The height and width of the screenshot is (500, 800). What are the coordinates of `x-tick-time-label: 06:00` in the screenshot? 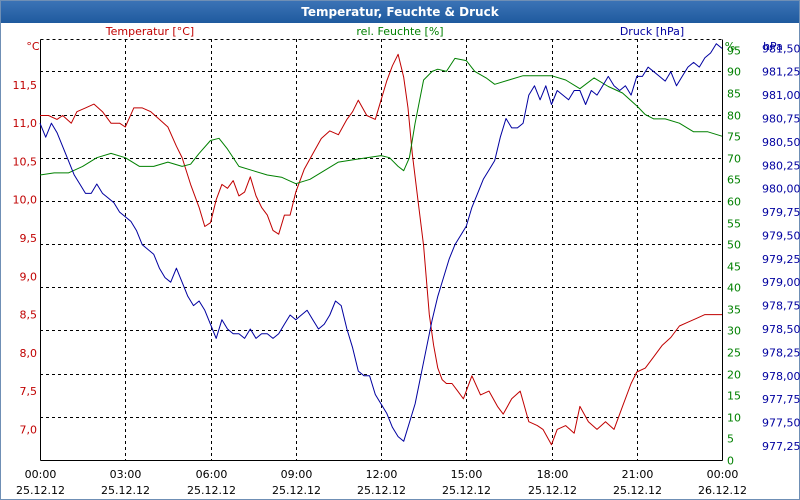 It's located at (212, 474).